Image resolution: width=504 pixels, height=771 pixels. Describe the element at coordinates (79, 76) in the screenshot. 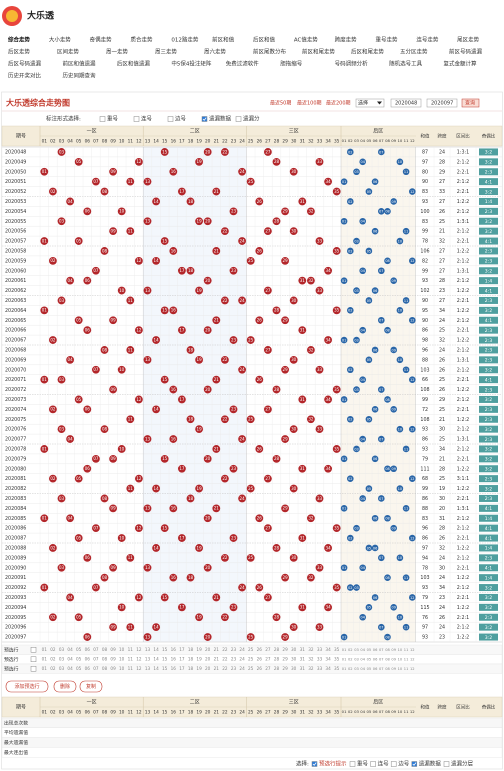

I see `nav-link: 历史同期查询` at that location.